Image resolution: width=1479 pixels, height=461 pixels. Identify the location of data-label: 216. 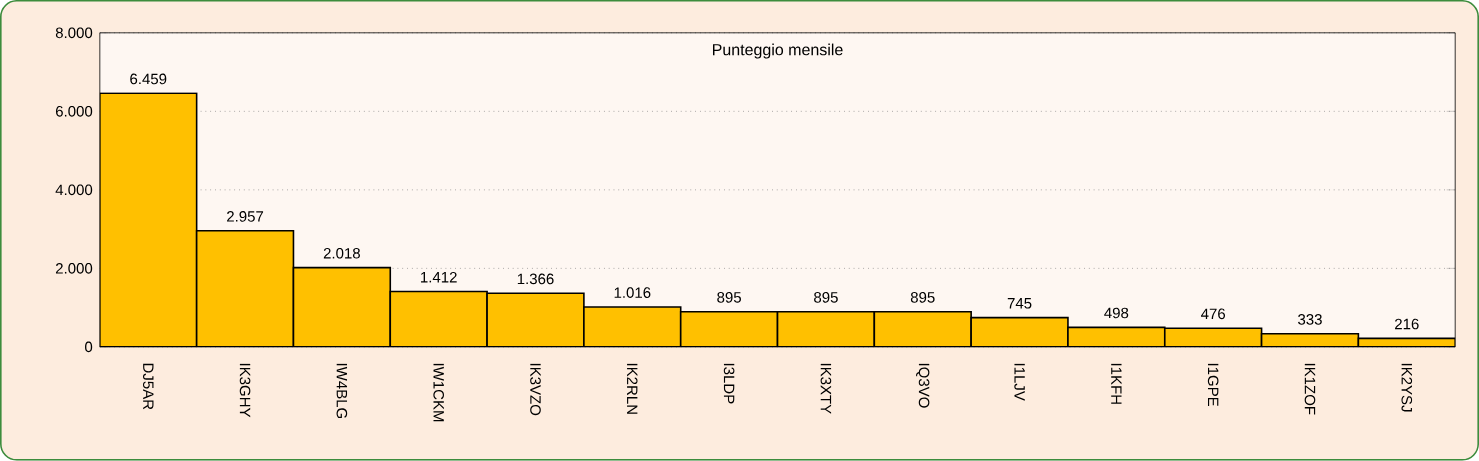
(1407, 324).